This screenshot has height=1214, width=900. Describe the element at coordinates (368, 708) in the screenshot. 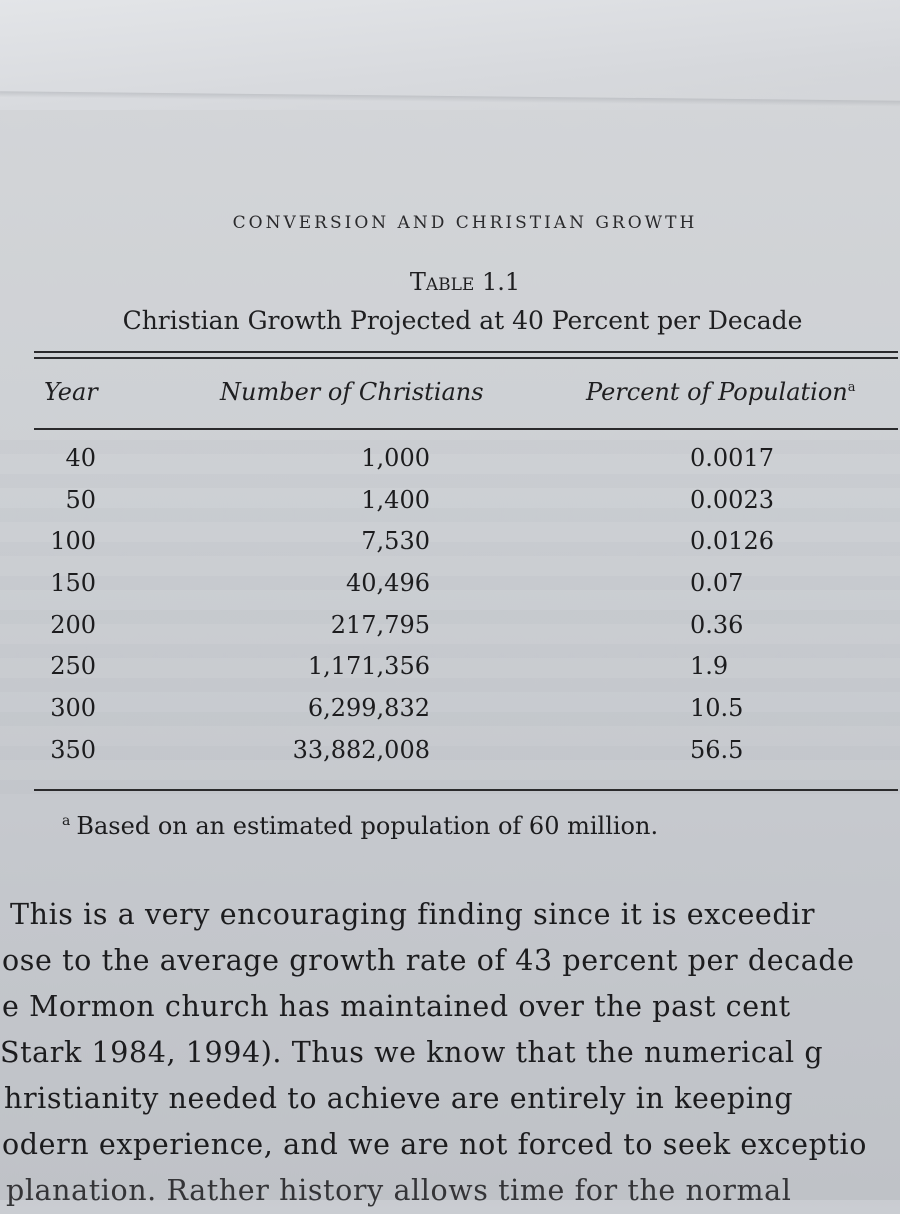

I see `cell-number: 6,299,832` at that location.